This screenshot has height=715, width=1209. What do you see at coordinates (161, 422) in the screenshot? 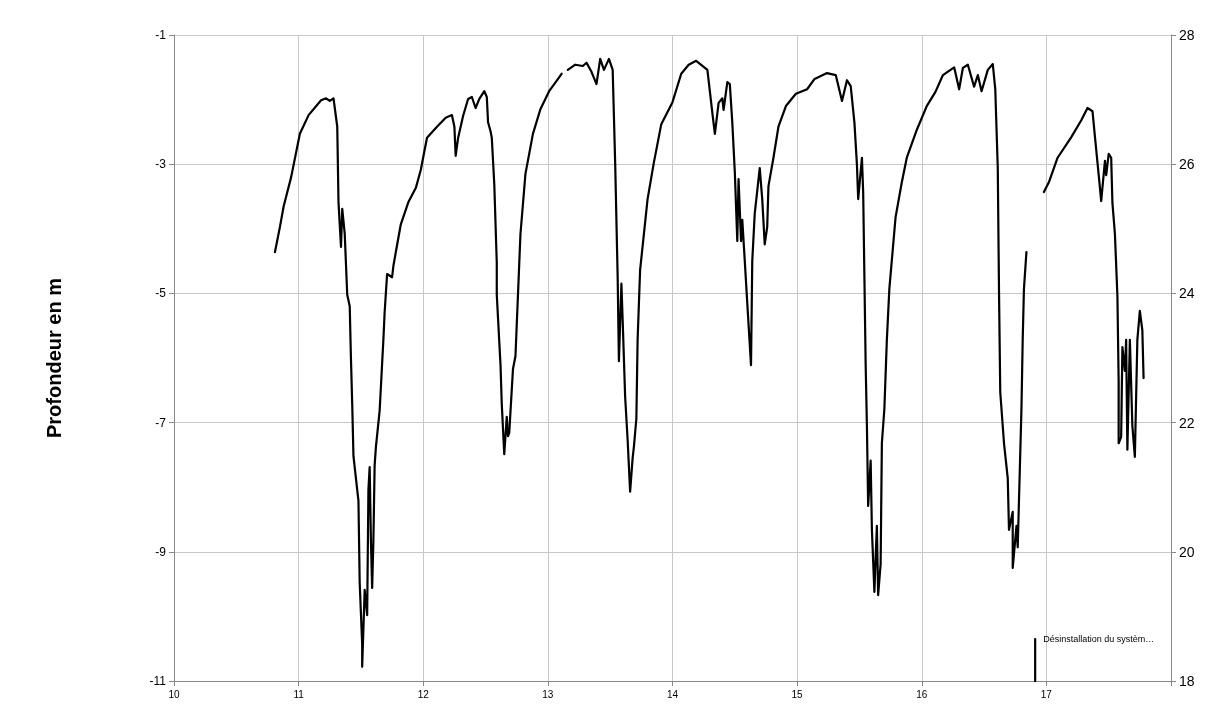
I see `y-tick-label: -7` at bounding box center [161, 422].